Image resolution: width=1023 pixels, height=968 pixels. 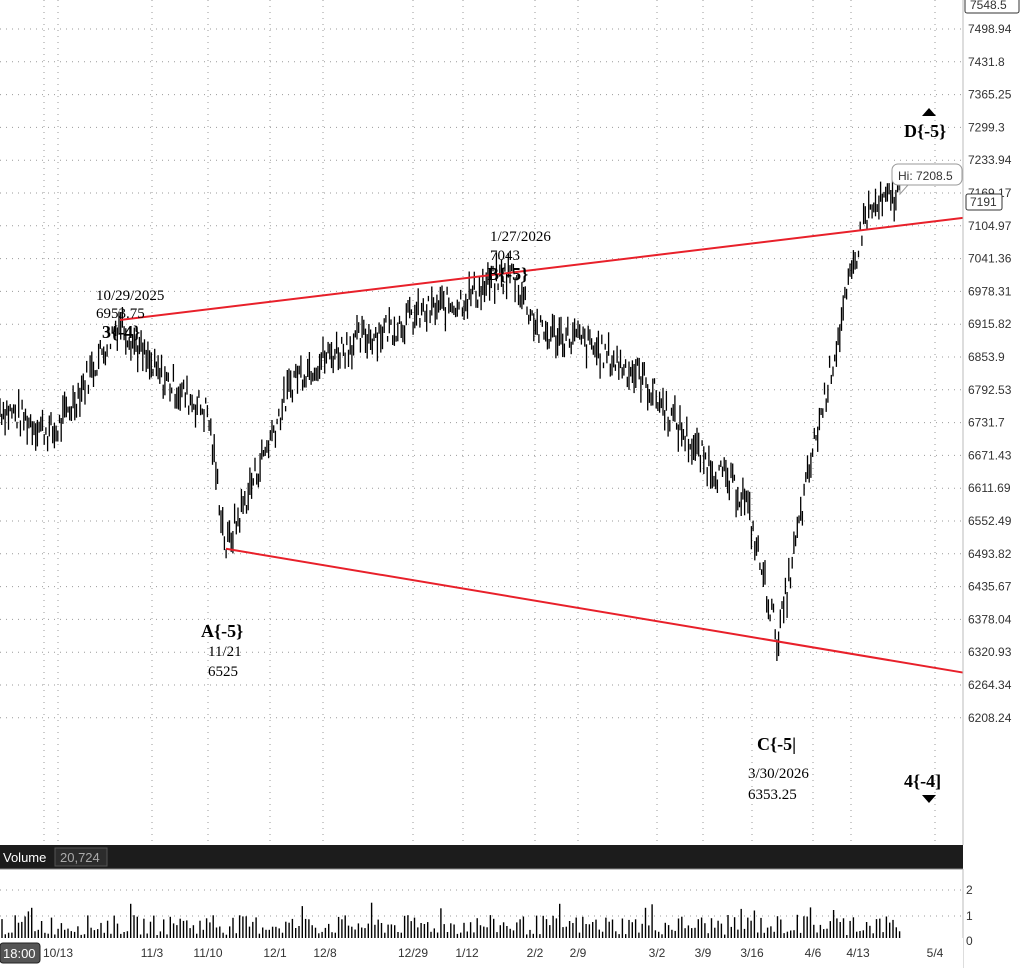 What do you see at coordinates (986, 127) in the screenshot?
I see `price-tick-label: 7299.3` at bounding box center [986, 127].